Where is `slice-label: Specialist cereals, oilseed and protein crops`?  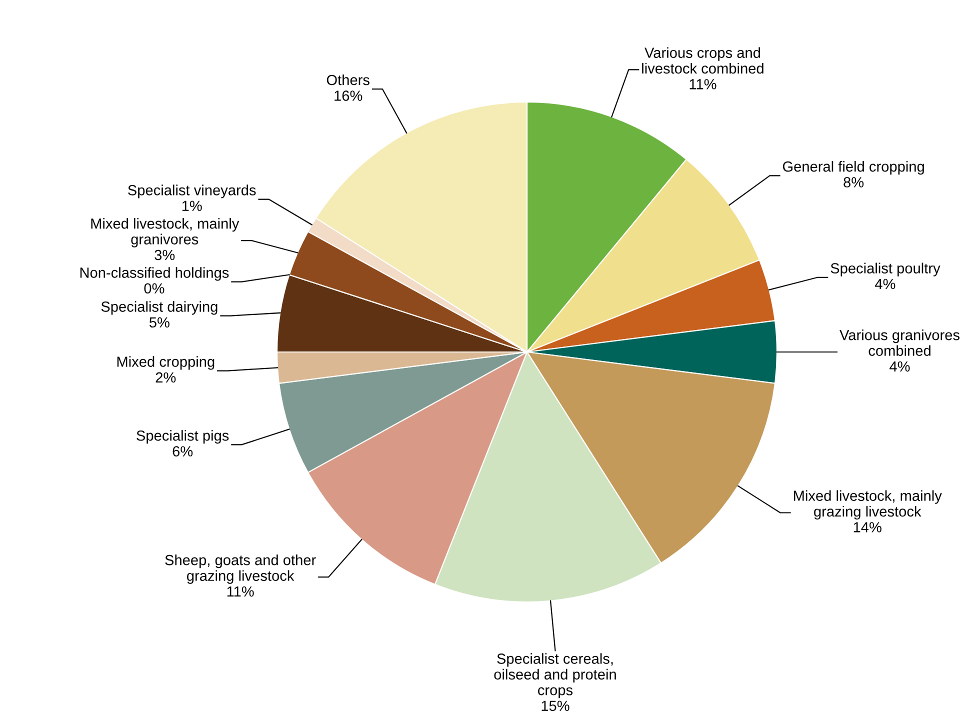 slice-label: Specialist cereals, oilseed and protein crops is located at coordinates (555, 675).